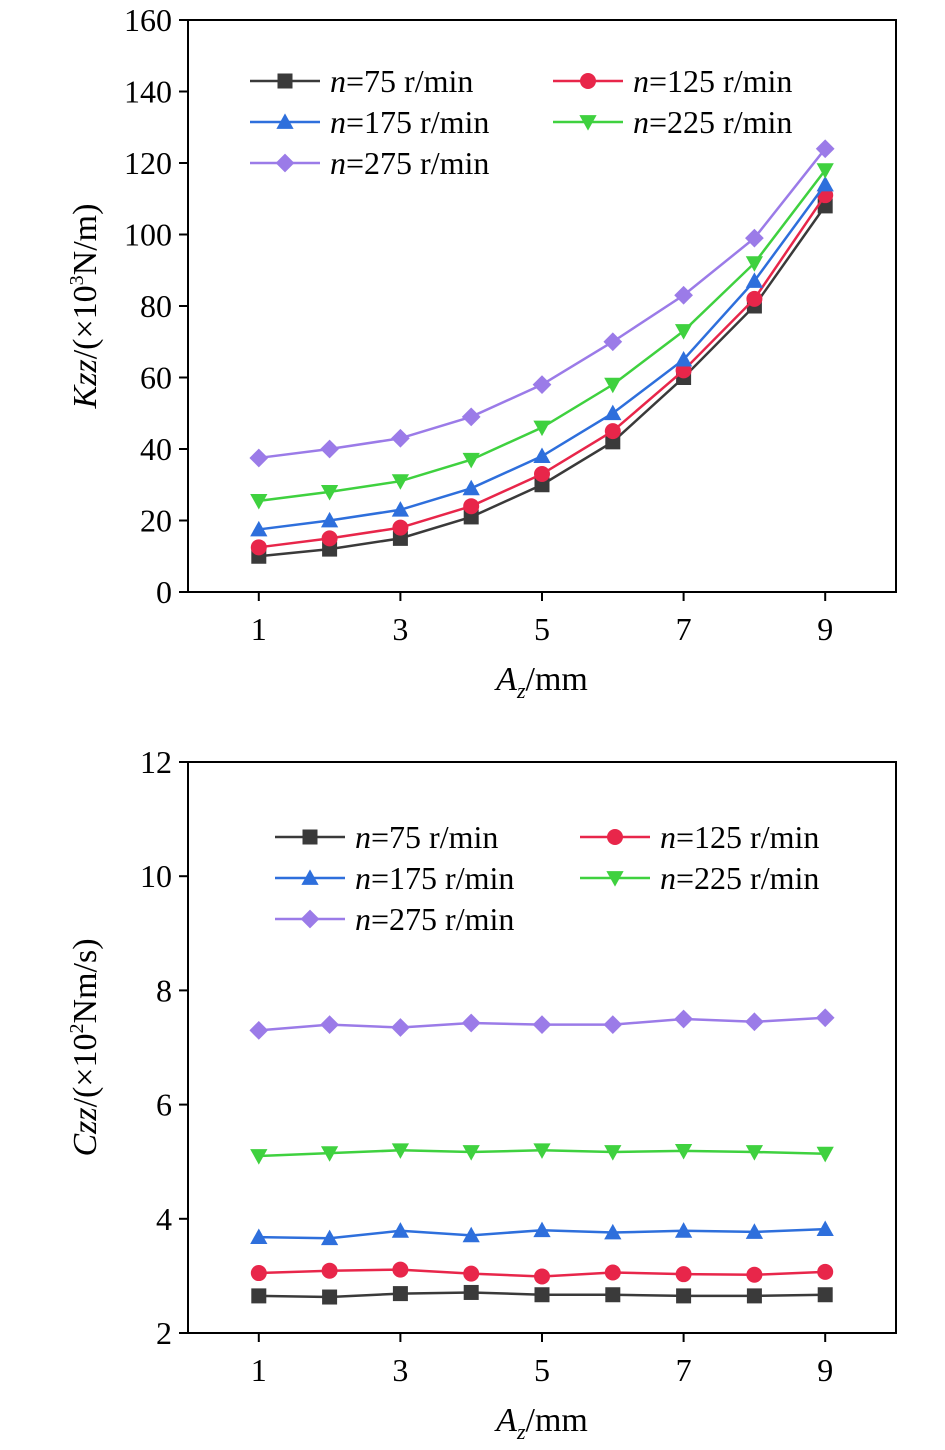 The width and height of the screenshot is (945, 1450). Describe the element at coordinates (164, 592) in the screenshot. I see `kzz-y-tick-label: 0` at that location.